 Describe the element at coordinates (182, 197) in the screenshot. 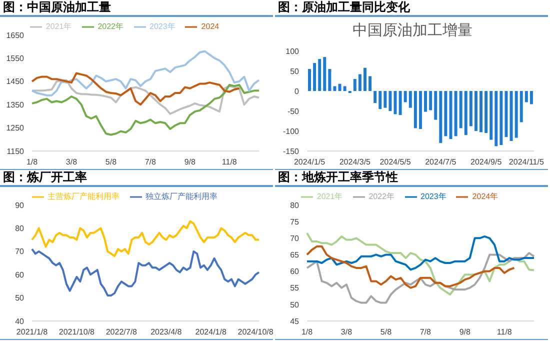

I see `legend-label: 独立炼厂产能利用率` at that location.